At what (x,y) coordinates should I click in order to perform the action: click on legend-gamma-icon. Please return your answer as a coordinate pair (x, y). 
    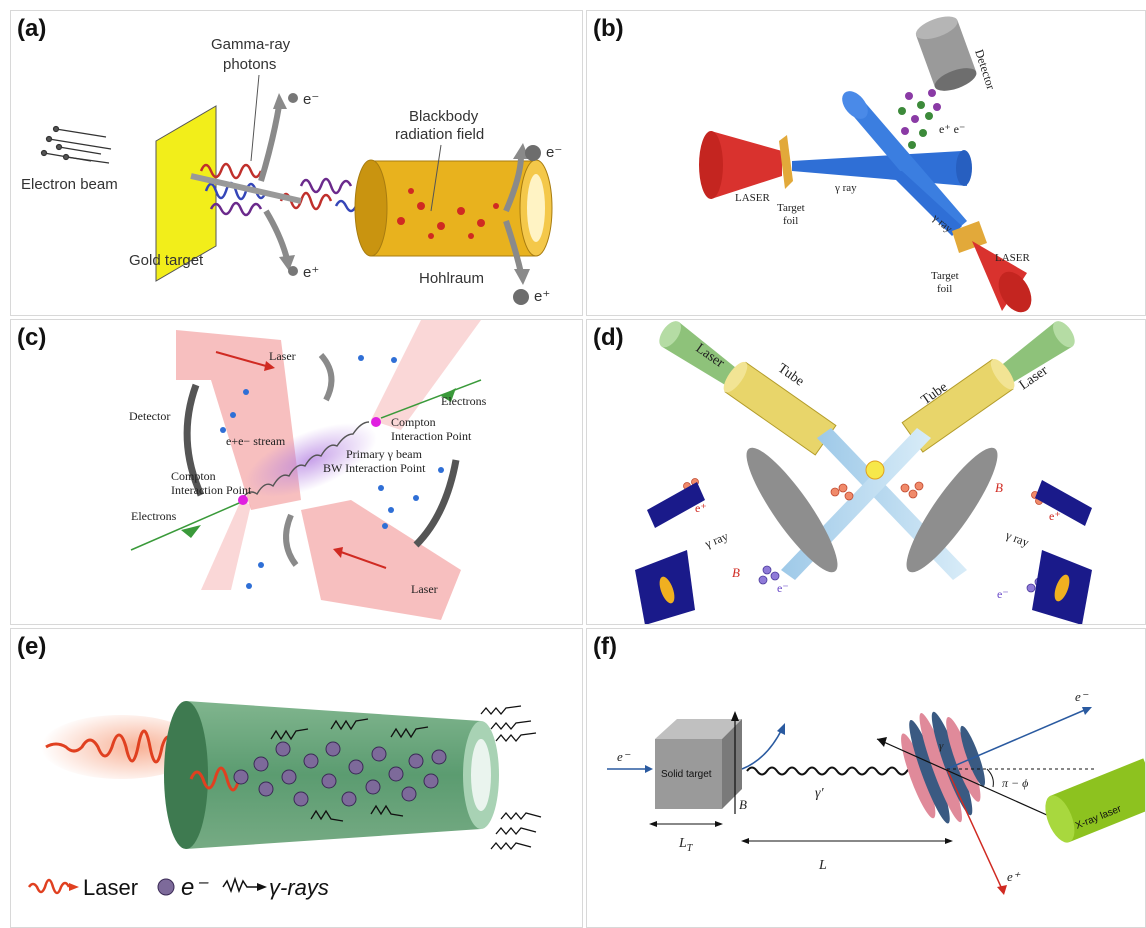
    Looking at the image, I should click on (239, 885).